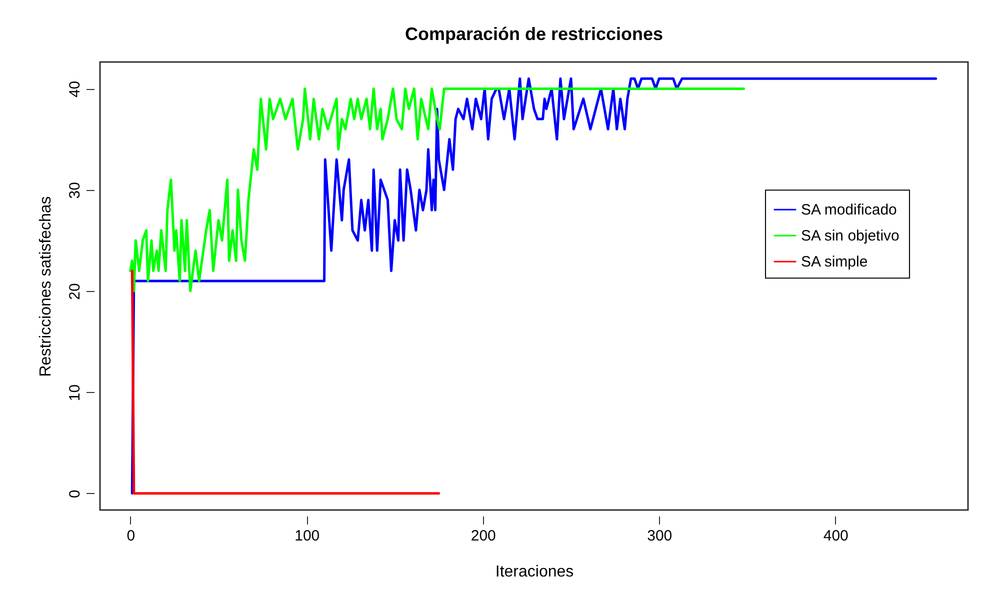  I want to click on x-tick-label: 300, so click(659, 536).